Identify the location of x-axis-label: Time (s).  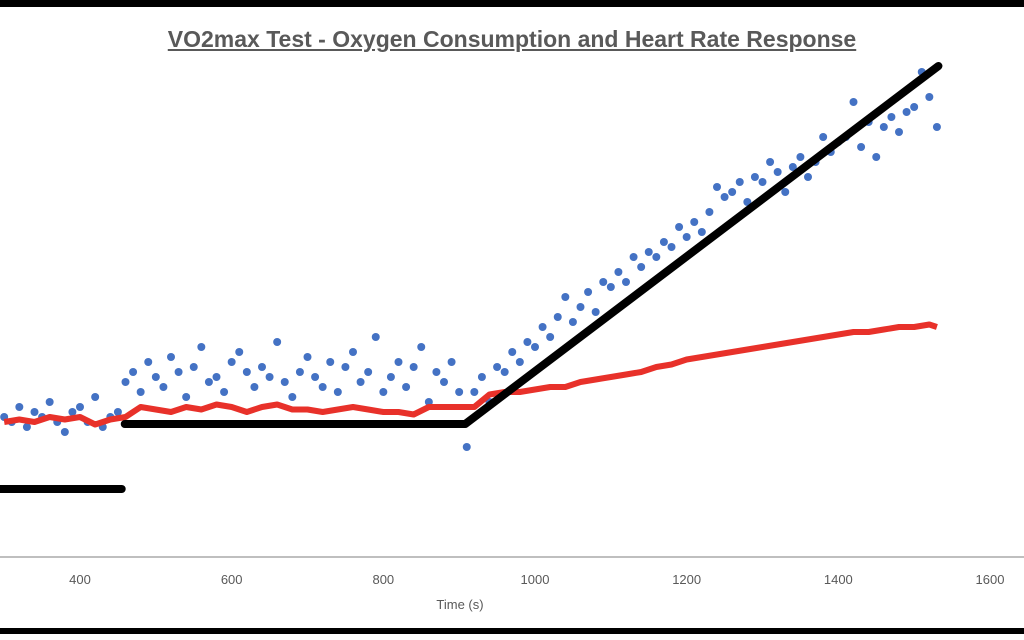
(459, 604).